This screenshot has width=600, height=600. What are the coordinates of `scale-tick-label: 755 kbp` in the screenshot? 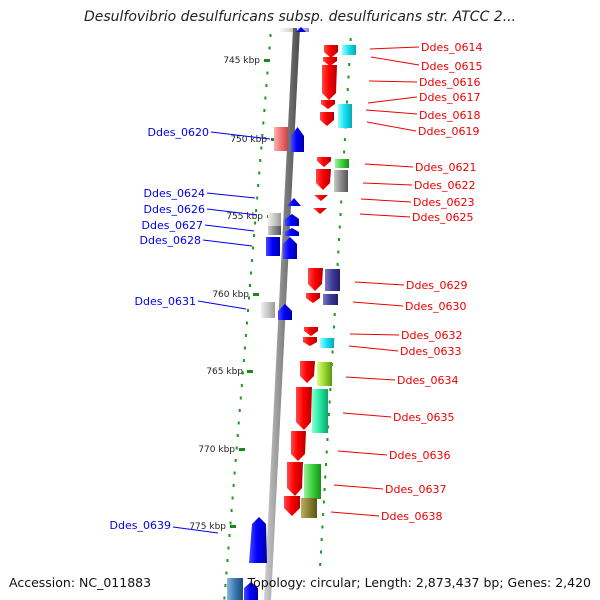 It's located at (244, 217).